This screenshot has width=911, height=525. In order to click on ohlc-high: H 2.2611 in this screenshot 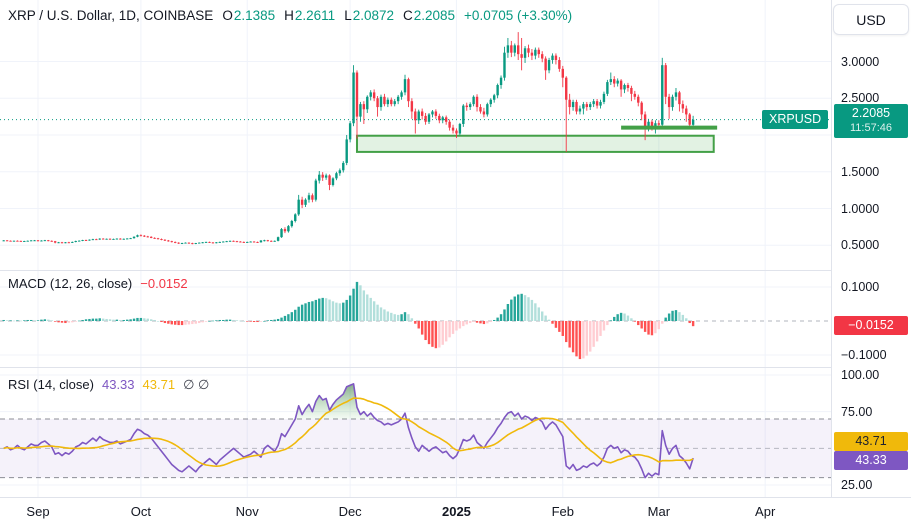, I will do `click(310, 15)`.